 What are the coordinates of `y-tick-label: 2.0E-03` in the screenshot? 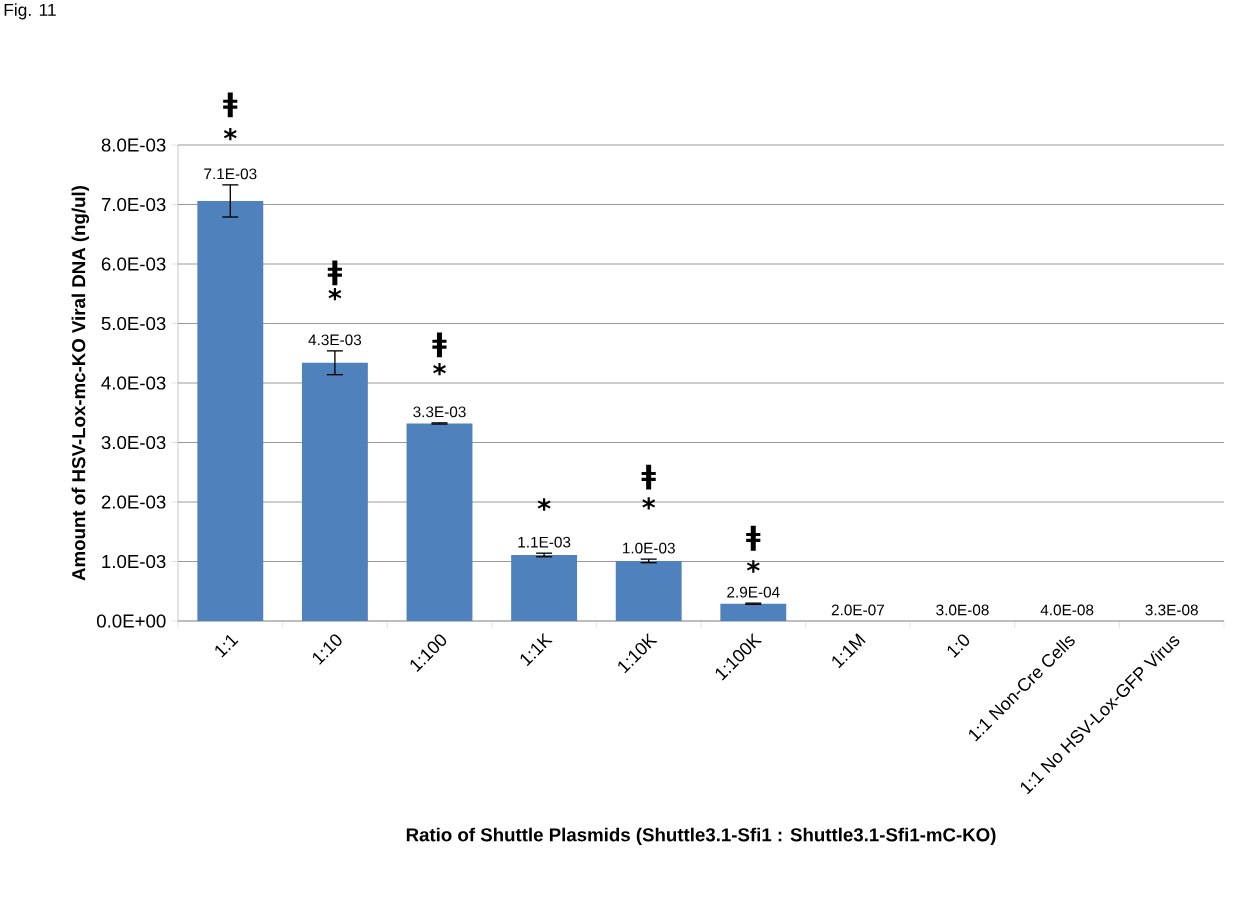 It's located at (133, 502).